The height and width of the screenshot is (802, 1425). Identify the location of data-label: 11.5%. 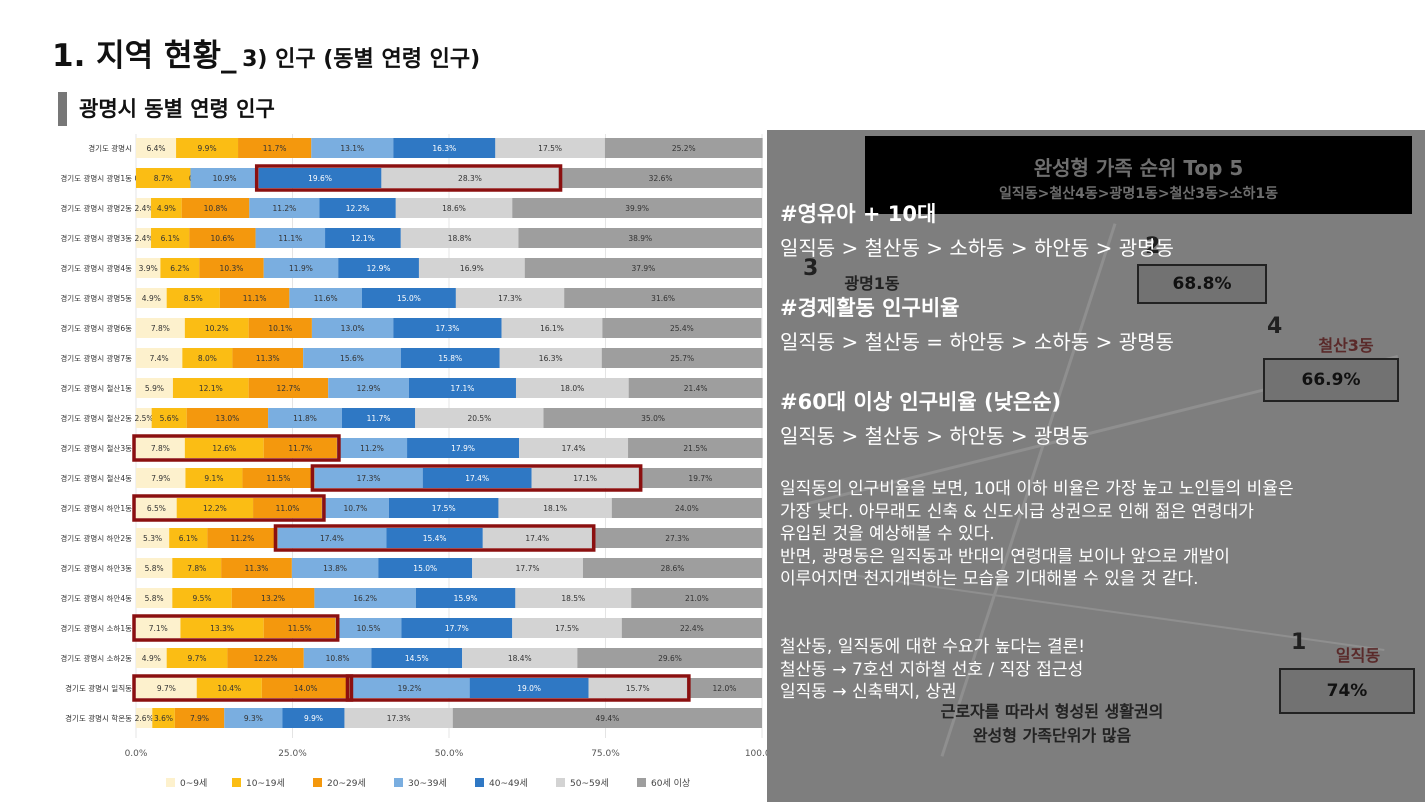
(300, 628).